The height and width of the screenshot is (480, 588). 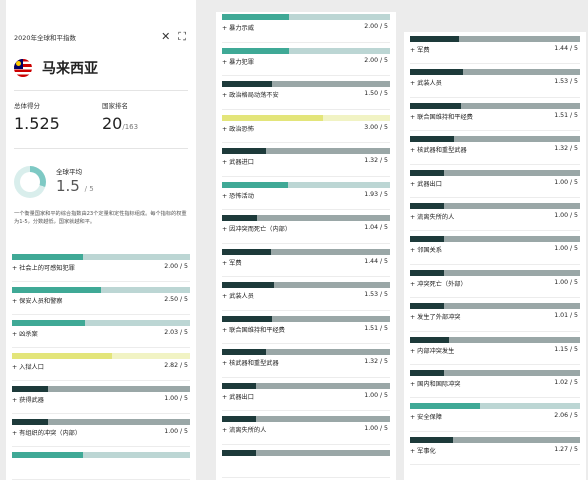 What do you see at coordinates (47, 433) in the screenshot?
I see `indicator-label: + 有组织的冲突（内部）` at bounding box center [47, 433].